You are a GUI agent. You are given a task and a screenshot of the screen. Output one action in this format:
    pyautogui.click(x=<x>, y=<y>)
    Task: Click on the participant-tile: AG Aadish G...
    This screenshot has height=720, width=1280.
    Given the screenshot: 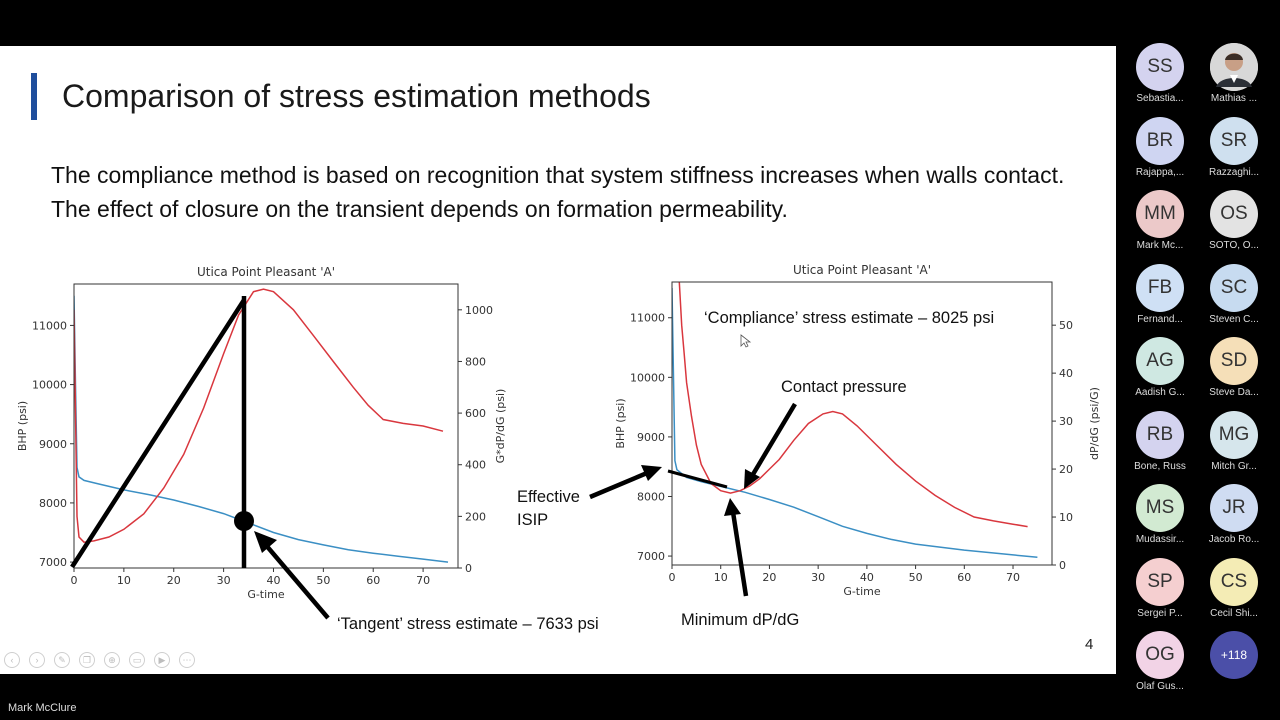 What is the action you would take?
    pyautogui.click(x=1160, y=367)
    